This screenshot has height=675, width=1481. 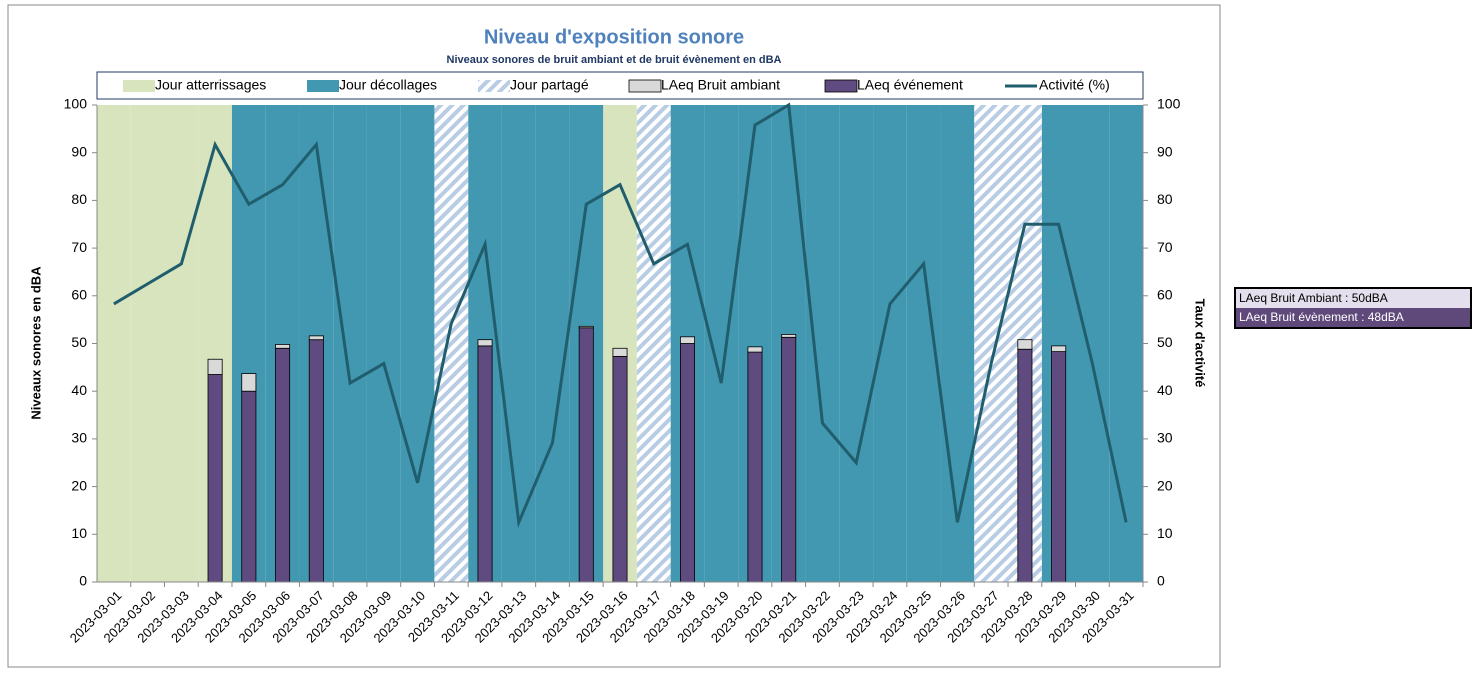 I want to click on legend-frame, so click(x=620, y=85).